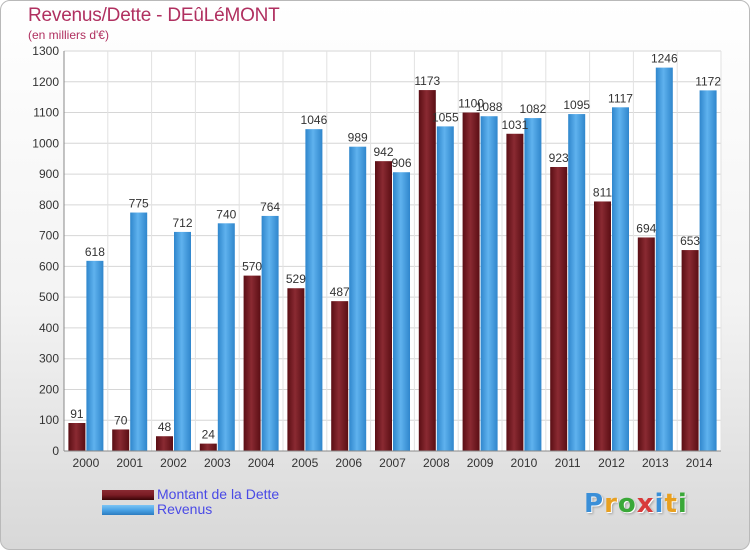 The height and width of the screenshot is (550, 750). I want to click on x-tick-label: 2004, so click(261, 463).